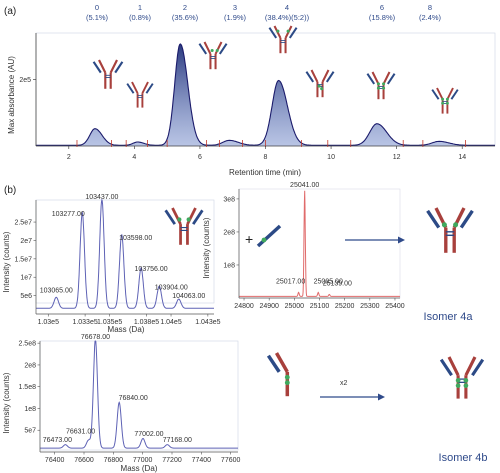 Image resolution: width=500 pixels, height=473 pixels. I want to click on ms3-y-tick-label: 5e7, so click(30, 431).